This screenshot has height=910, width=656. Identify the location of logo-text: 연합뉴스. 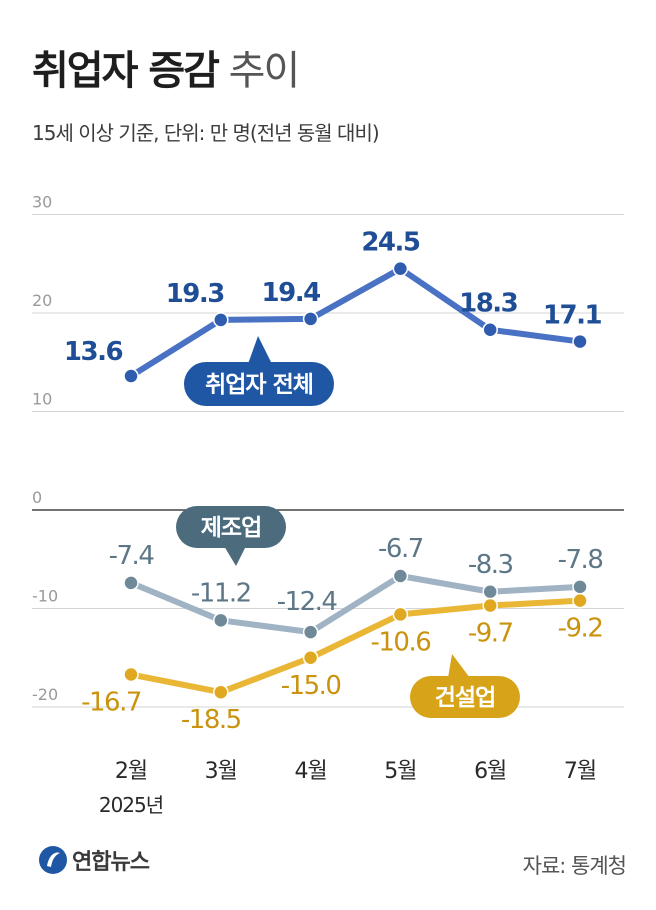
(111, 862).